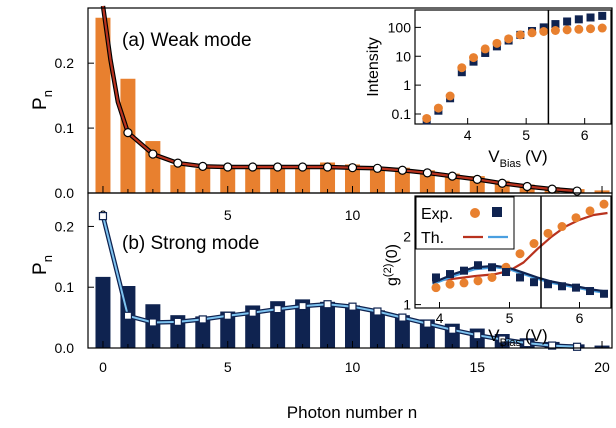  I want to click on strong-ytick-label: 0.1, so click(65, 287).